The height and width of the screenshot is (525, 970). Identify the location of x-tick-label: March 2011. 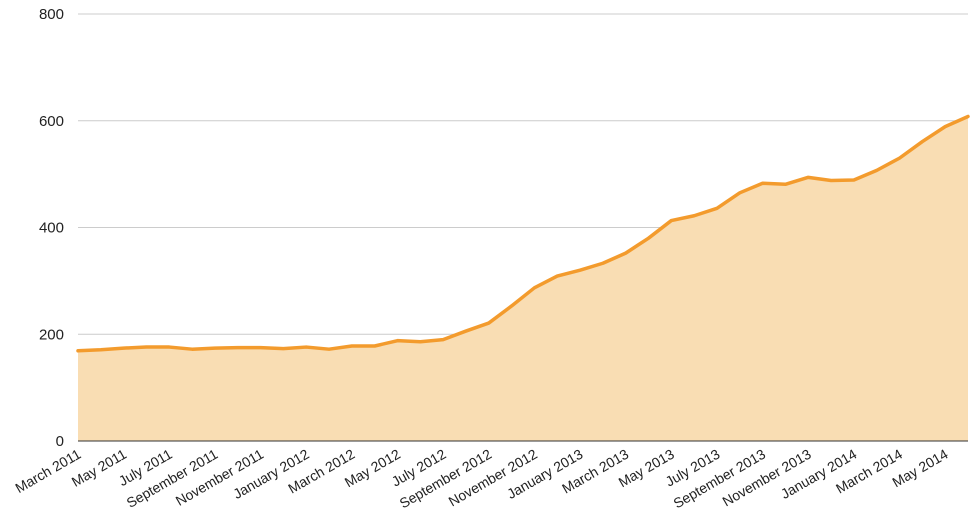
(47, 471).